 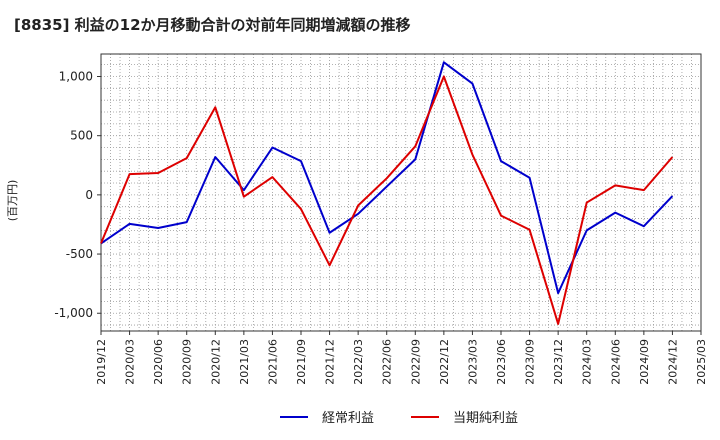 I want to click on y-tick-label: -500, so click(x=79, y=254).